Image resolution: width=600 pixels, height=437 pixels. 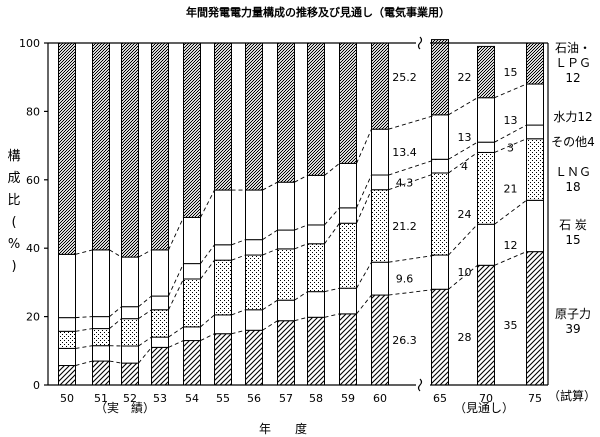 What do you see at coordinates (160, 303) in the screenshot?
I see `bar-53-s3` at bounding box center [160, 303].